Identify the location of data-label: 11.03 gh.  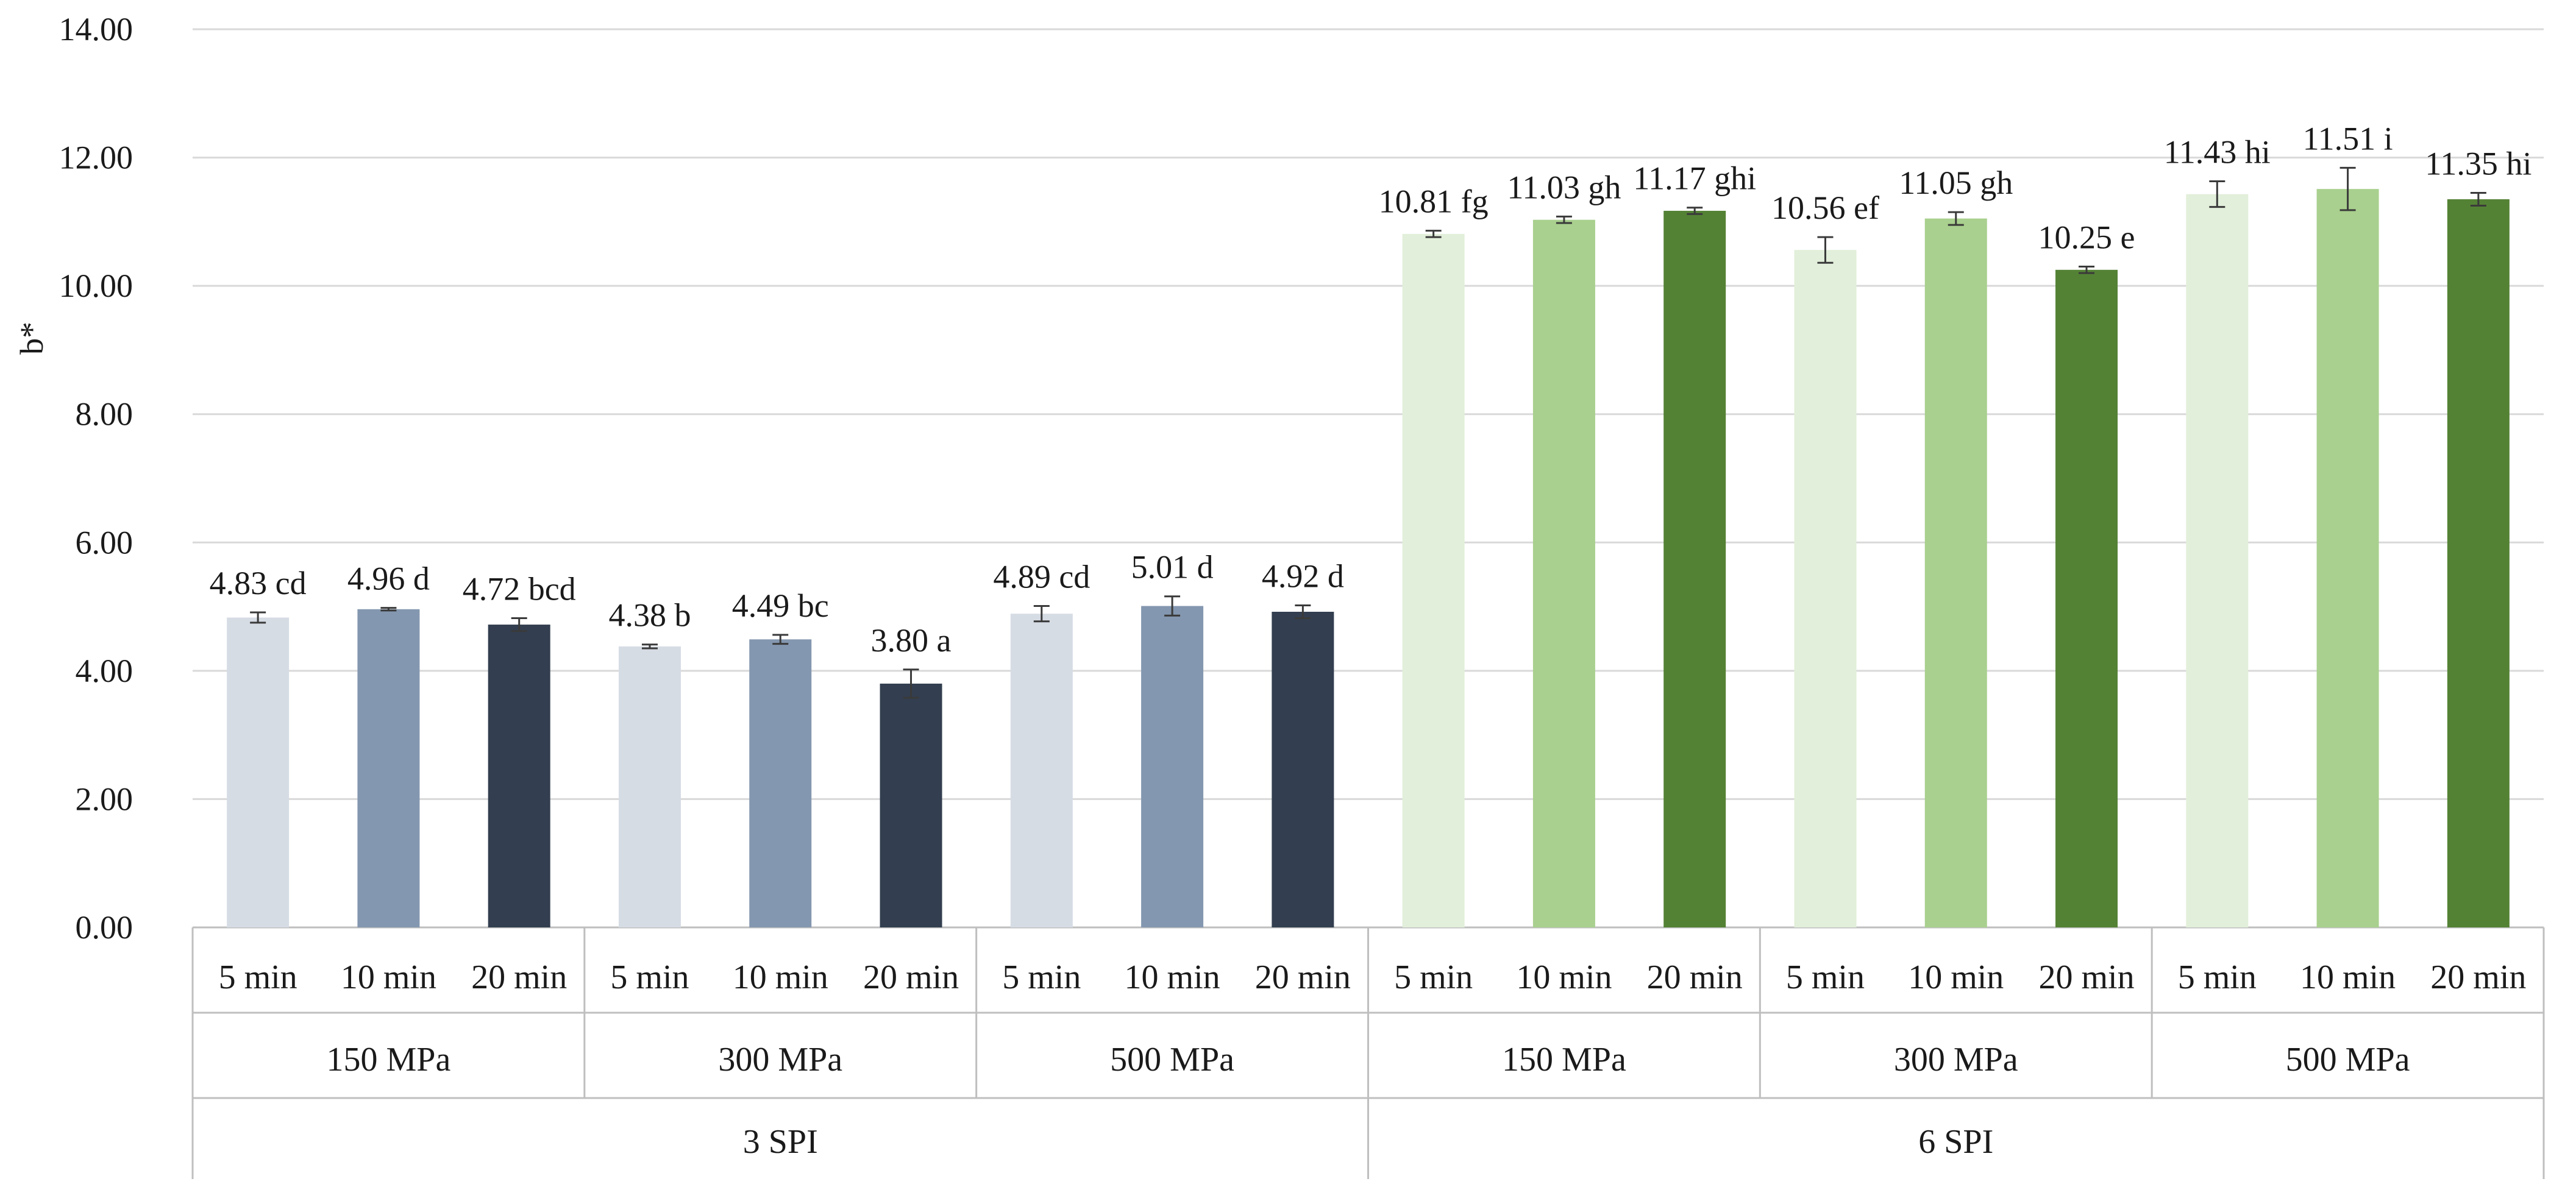
(1564, 187).